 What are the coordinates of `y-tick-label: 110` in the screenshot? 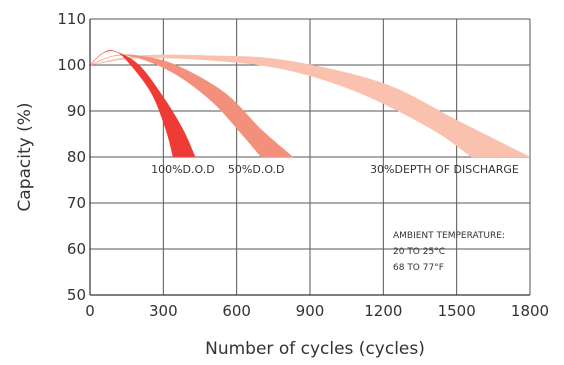 It's located at (71, 19).